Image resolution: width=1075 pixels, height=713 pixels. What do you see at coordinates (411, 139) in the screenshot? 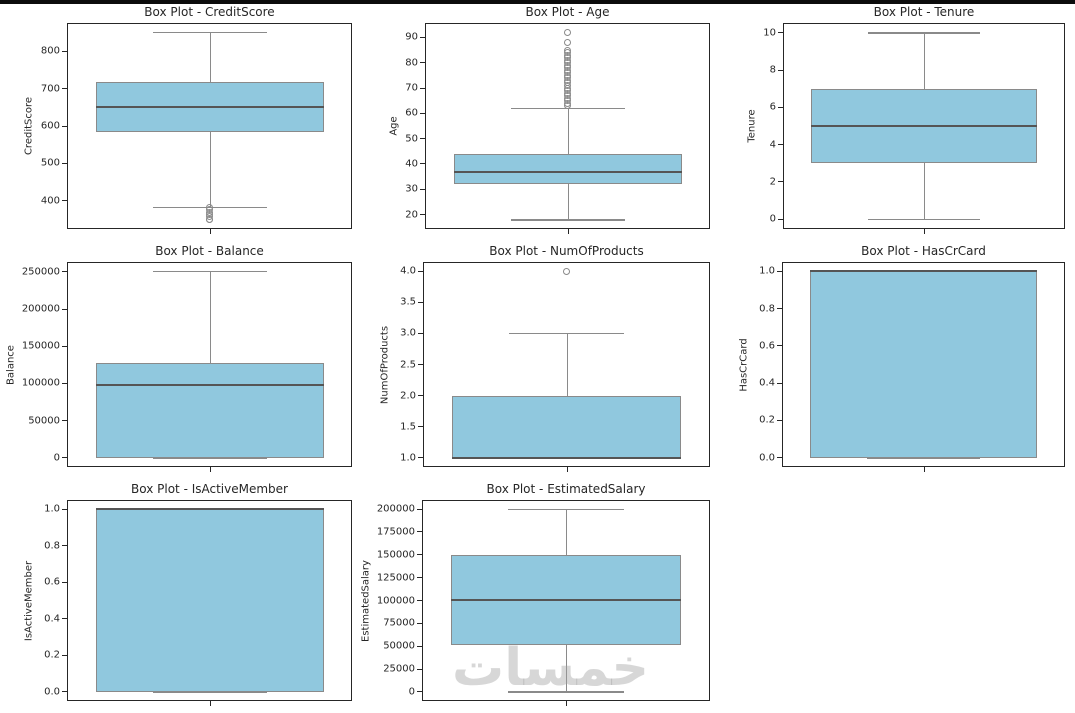
I see `y-tick-label: 50` at bounding box center [411, 139].